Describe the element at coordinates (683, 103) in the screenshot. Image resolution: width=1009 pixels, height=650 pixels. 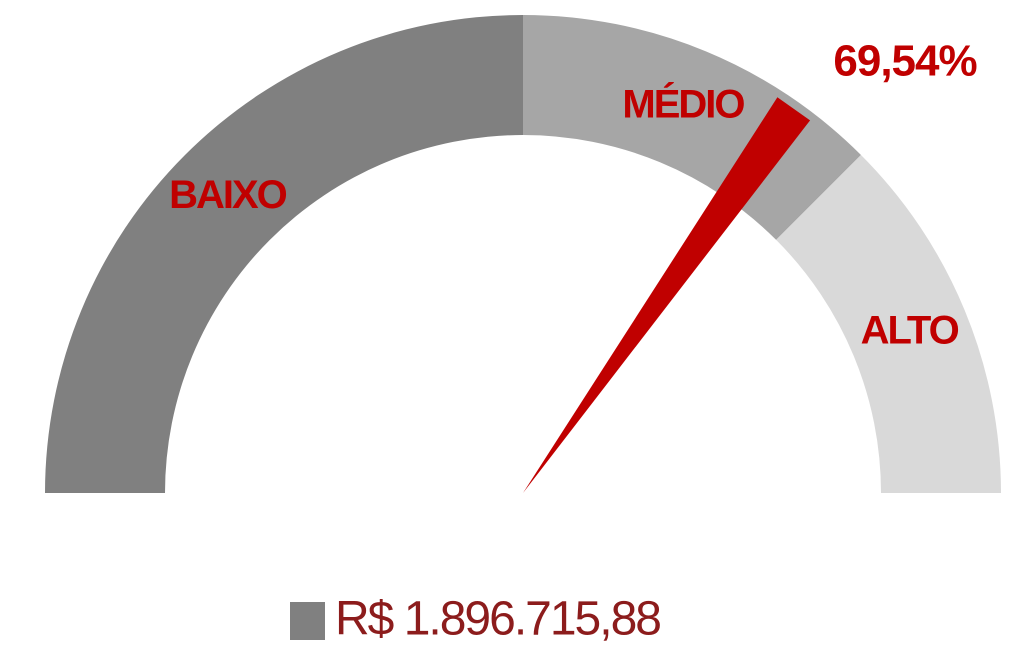
I see `band-label: MÉDIO` at that location.